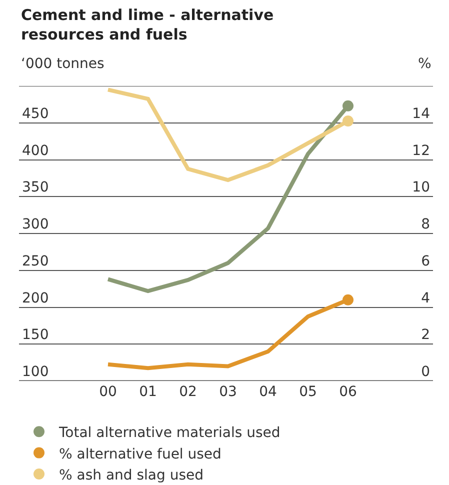 This screenshot has height=485, width=449. Describe the element at coordinates (131, 475) in the screenshot. I see `legend-label: % ash and slag used` at that location.